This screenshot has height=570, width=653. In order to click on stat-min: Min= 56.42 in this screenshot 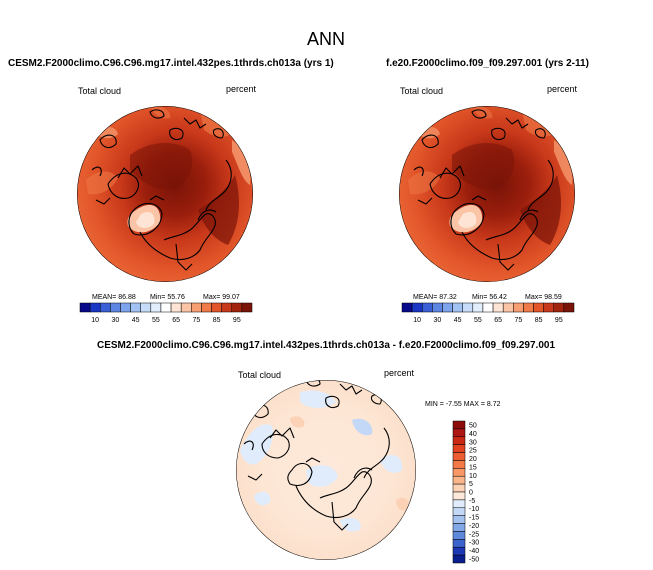, I will do `click(489, 297)`.